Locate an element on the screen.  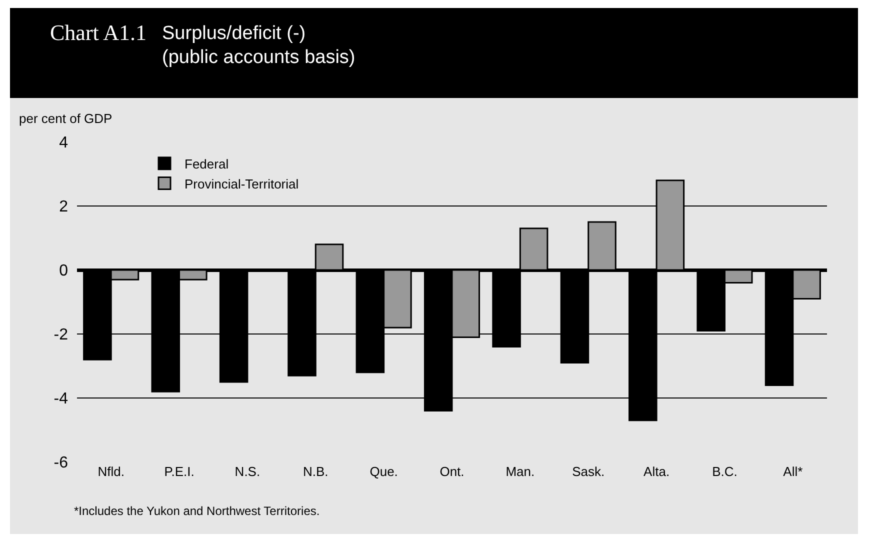
y-axis-title: per cent of GDP is located at coordinates (65, 118).